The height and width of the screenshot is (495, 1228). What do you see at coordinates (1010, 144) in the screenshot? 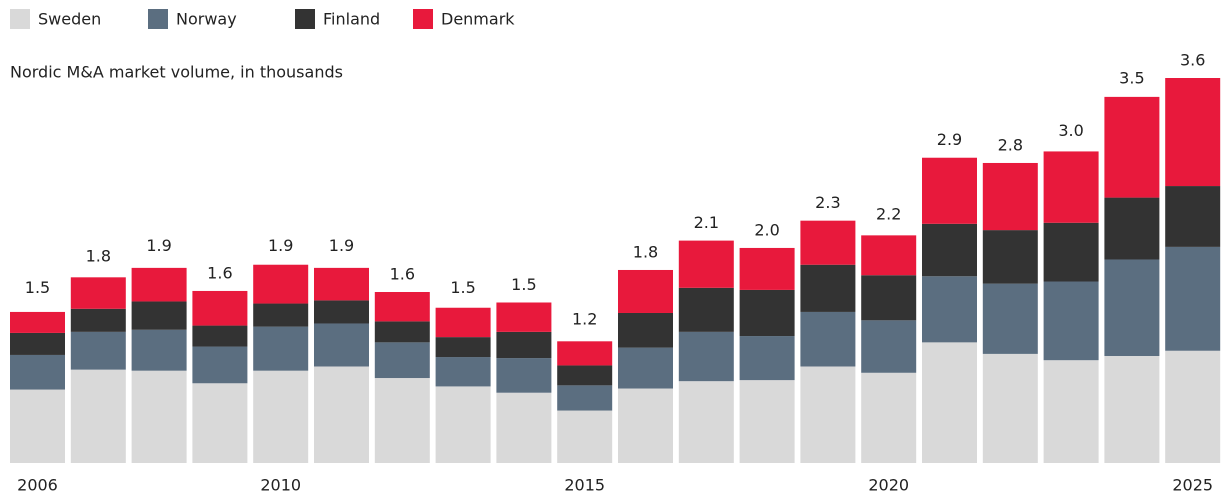
I see `total-label: 2.8` at bounding box center [1010, 144].